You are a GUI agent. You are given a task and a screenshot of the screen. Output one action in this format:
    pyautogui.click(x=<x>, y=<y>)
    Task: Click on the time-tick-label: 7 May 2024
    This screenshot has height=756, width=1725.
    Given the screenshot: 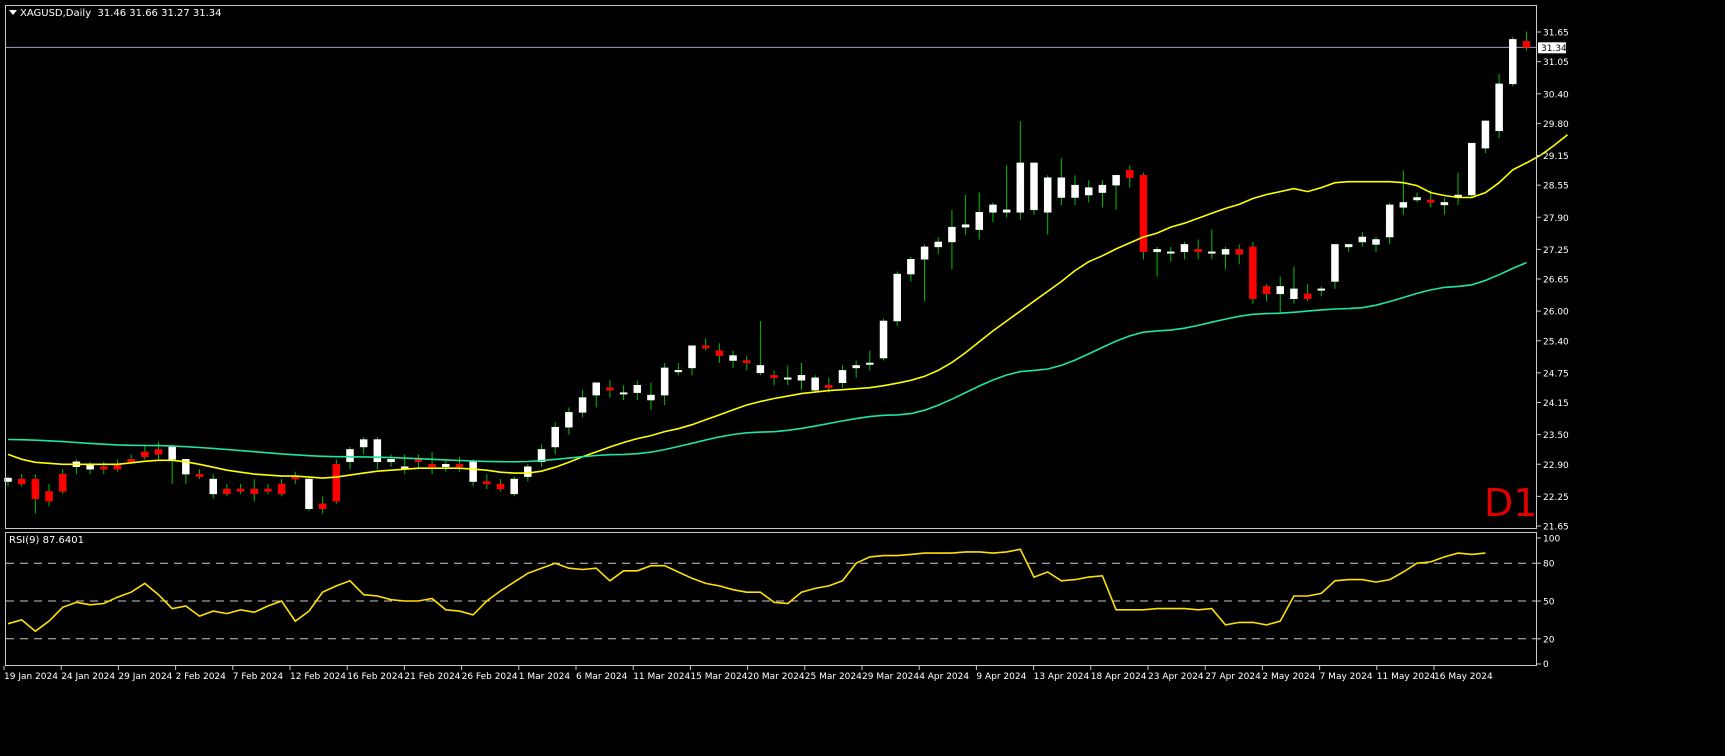 What is the action you would take?
    pyautogui.click(x=1346, y=677)
    